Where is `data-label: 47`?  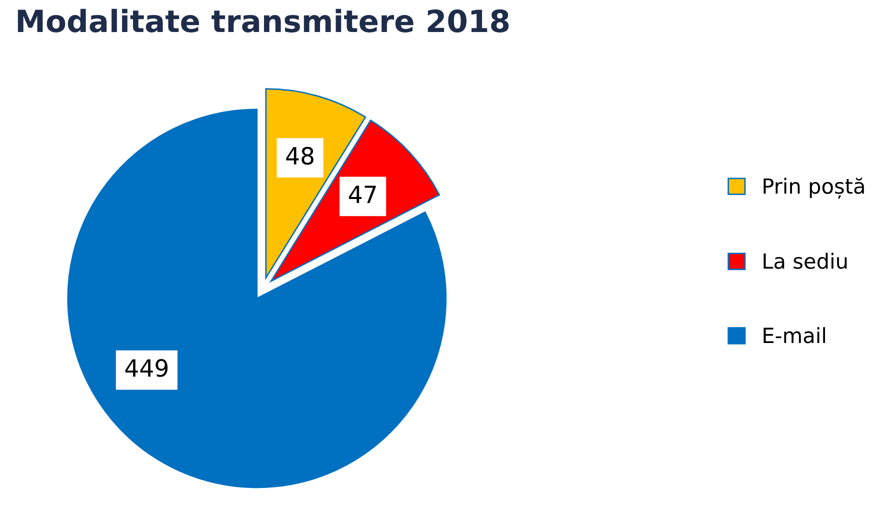 data-label: 47 is located at coordinates (362, 195).